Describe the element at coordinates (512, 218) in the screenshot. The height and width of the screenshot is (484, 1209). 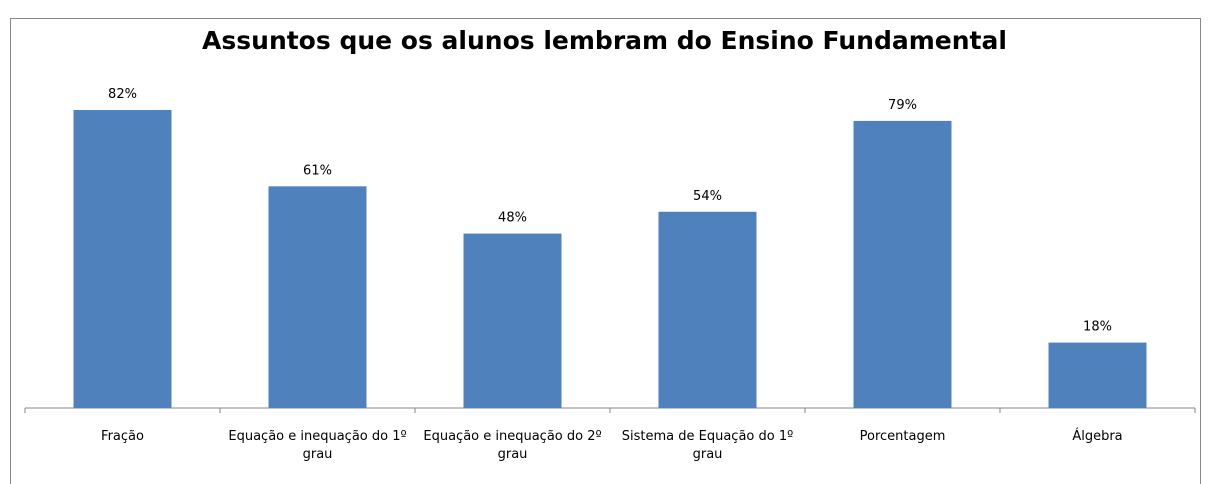
I see `data-label: 48%` at that location.